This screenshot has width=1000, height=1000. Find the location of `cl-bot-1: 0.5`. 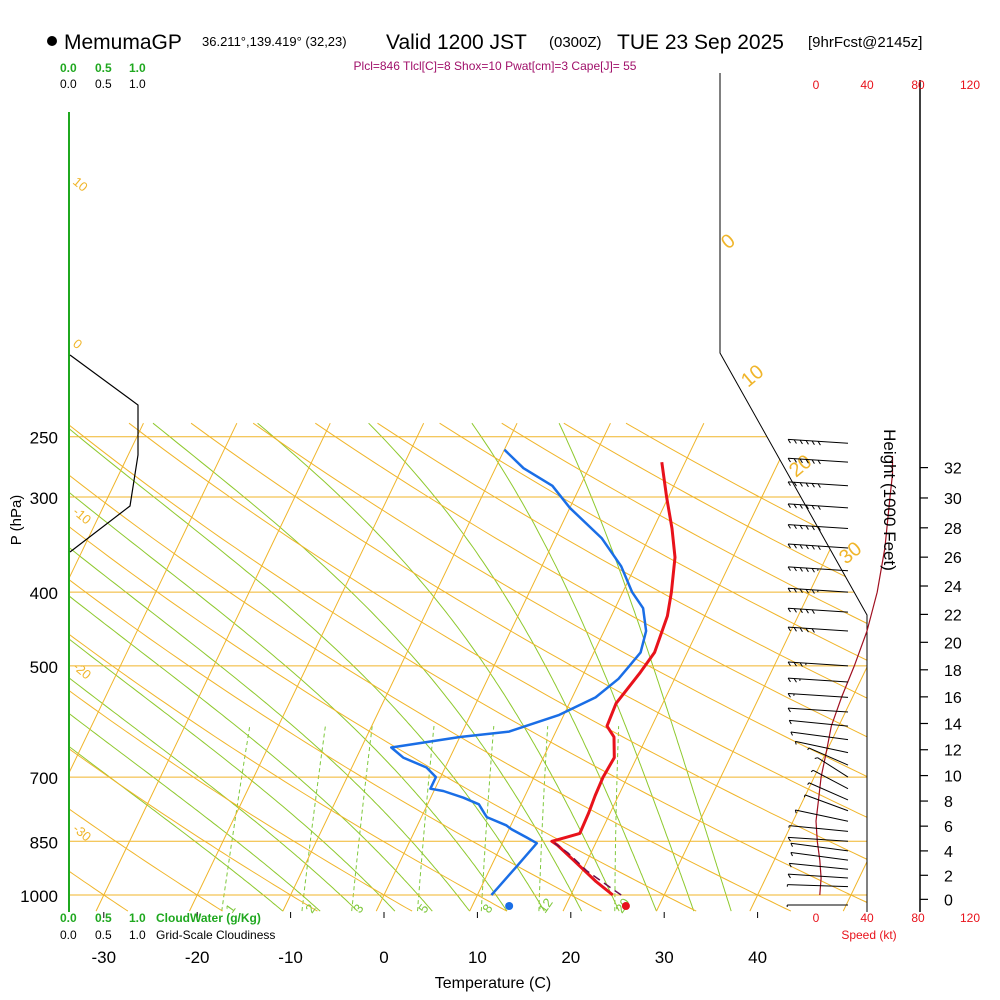

cl-bot-1: 0.5 is located at coordinates (103, 935).